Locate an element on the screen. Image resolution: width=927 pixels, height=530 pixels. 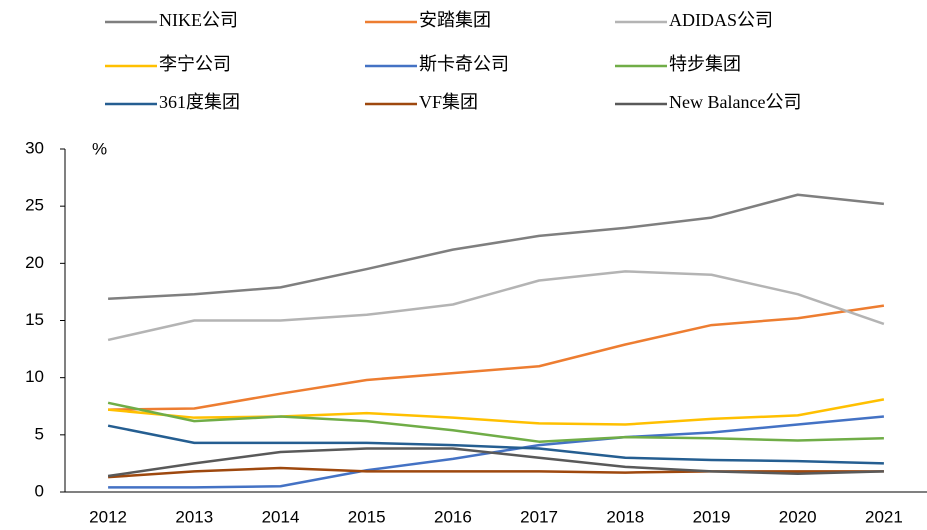
y-tick-label: 30 is located at coordinates (34, 147).